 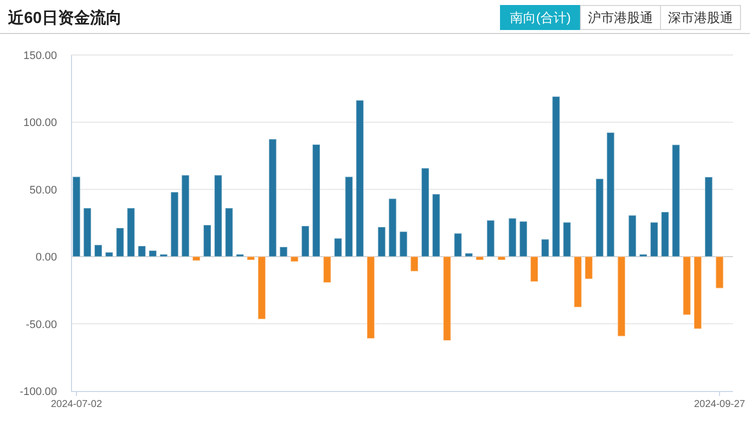 I want to click on x-tick-label: 2024-09-27, so click(x=720, y=404).